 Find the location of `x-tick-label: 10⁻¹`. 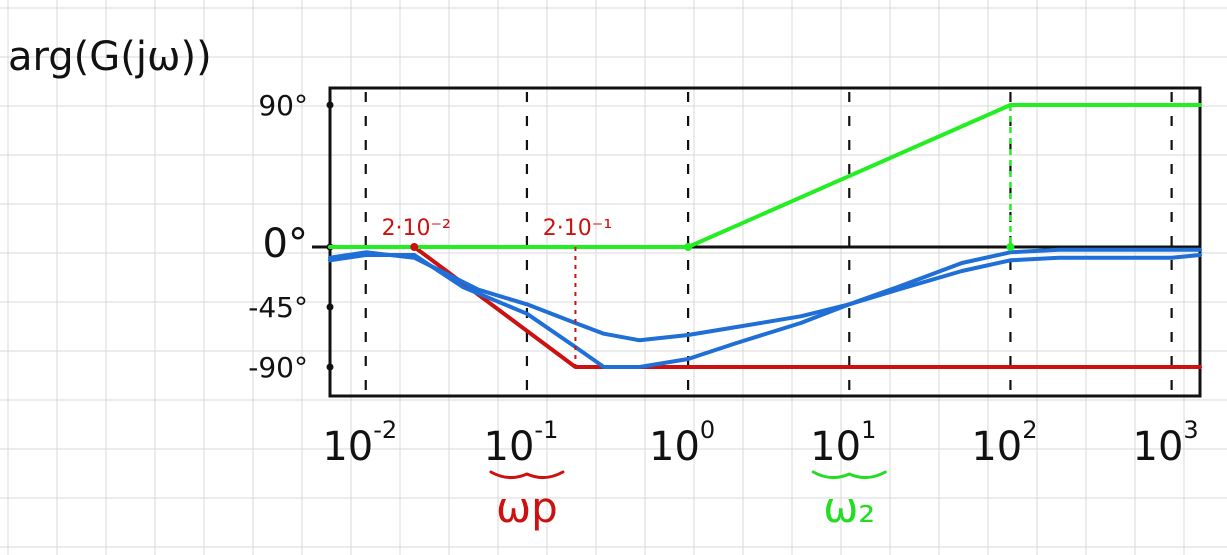

x-tick-label: 10⁻¹ is located at coordinates (521, 443).